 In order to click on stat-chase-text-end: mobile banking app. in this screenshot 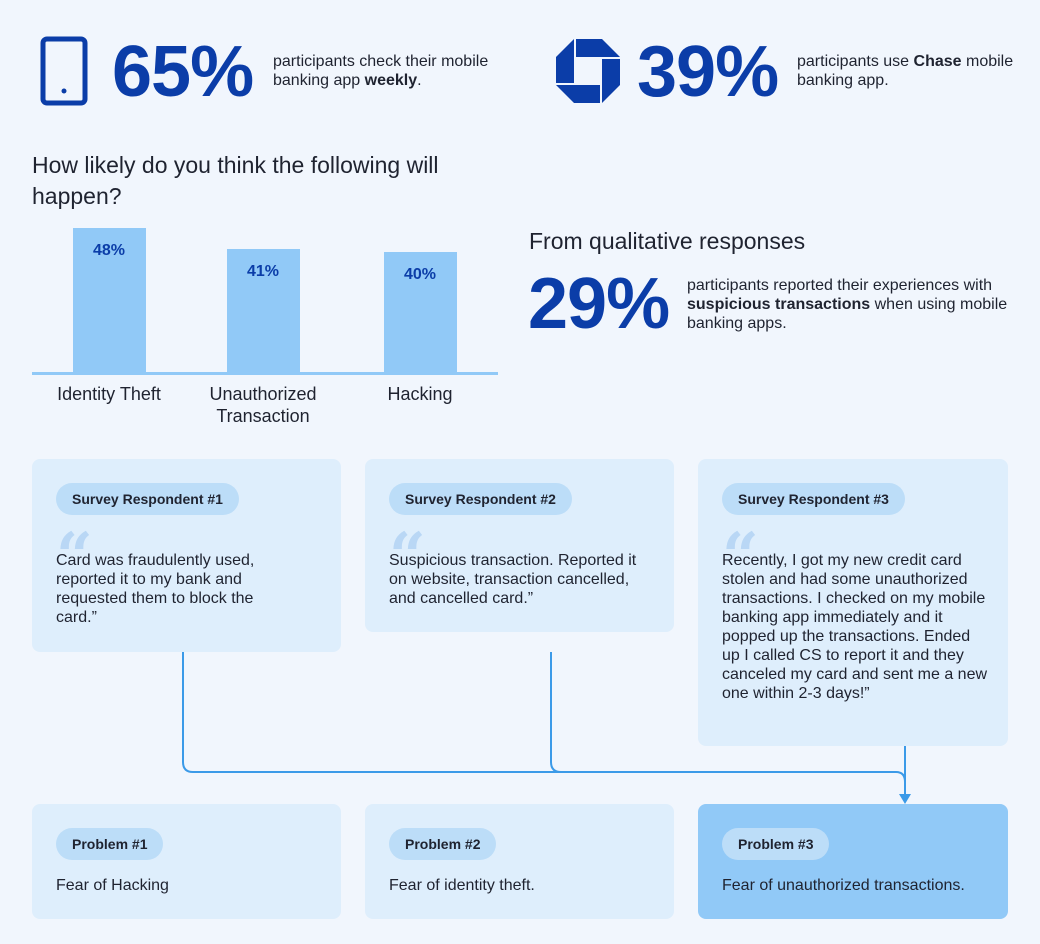, I will do `click(905, 71)`.